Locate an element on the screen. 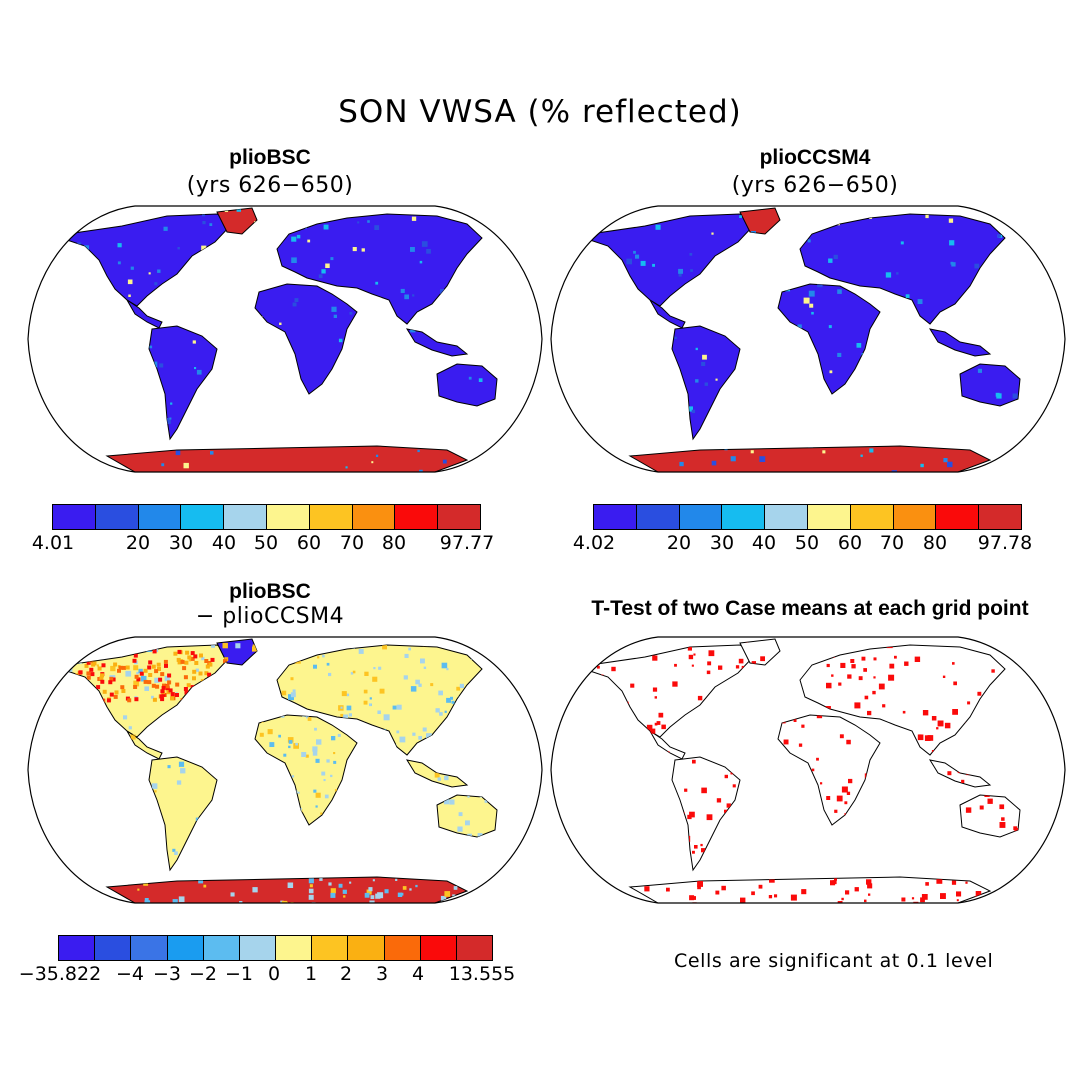  map-frame is located at coordinates (285, 339).